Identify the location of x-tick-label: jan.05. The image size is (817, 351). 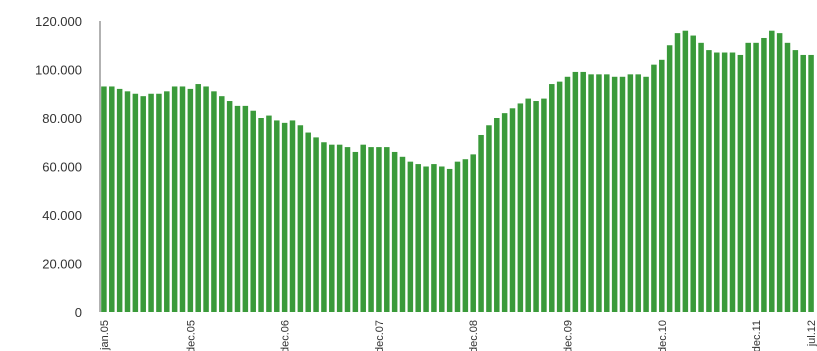
(105, 335).